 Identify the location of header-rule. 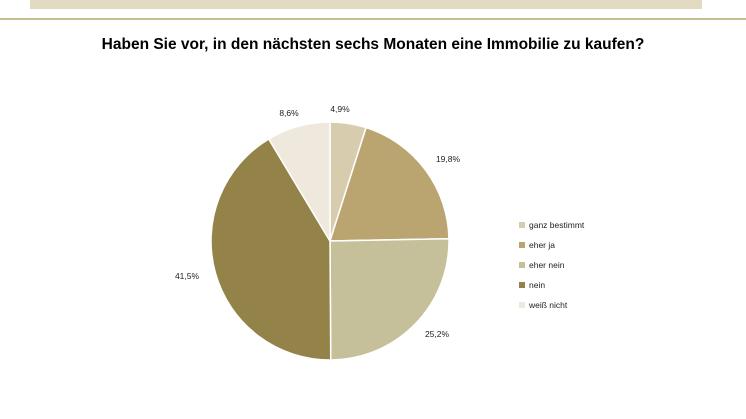
(373, 19).